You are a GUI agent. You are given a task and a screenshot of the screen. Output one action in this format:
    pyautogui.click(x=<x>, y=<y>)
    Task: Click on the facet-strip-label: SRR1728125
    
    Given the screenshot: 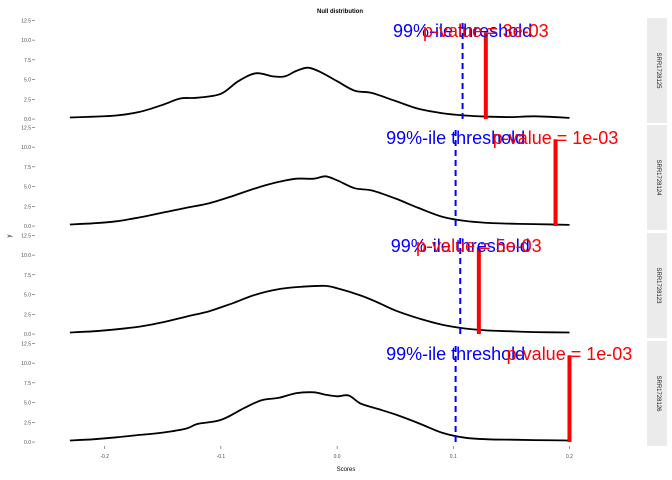 What is the action you would take?
    pyautogui.click(x=658, y=70)
    